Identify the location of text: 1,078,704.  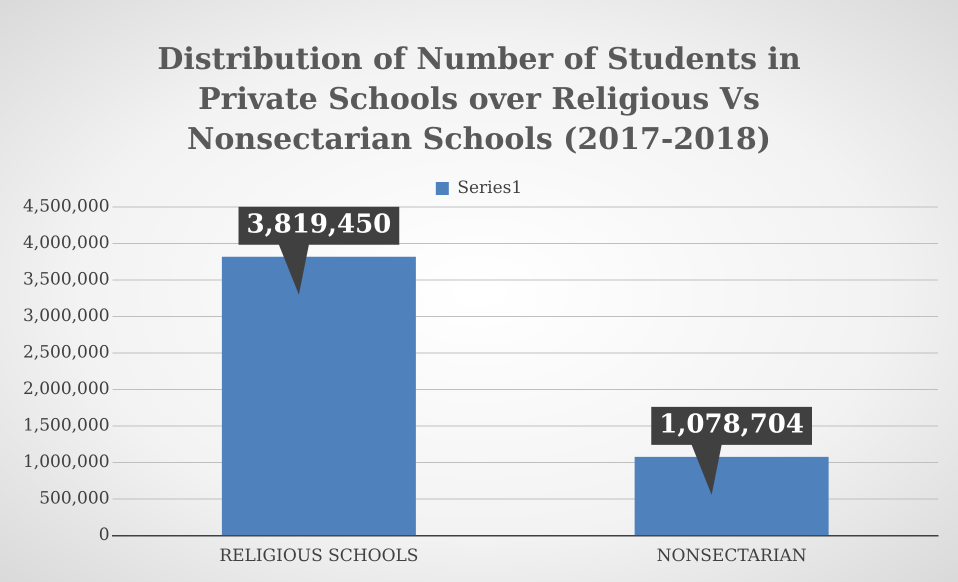
(731, 425).